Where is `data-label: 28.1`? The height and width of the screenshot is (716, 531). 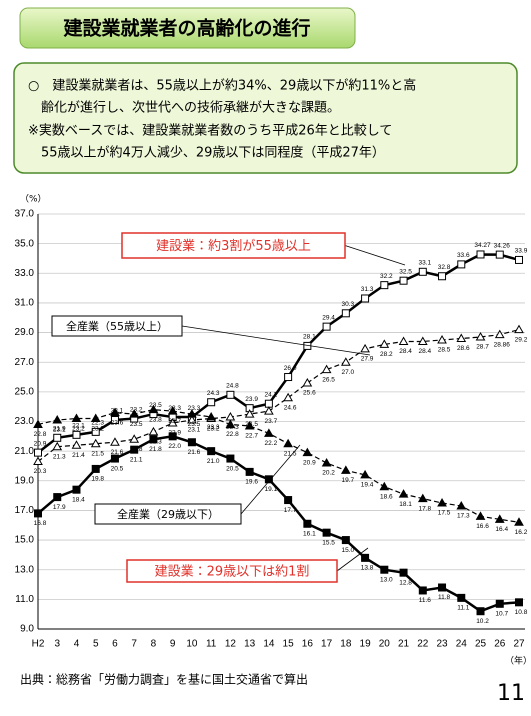
data-label: 28.1 is located at coordinates (309, 337).